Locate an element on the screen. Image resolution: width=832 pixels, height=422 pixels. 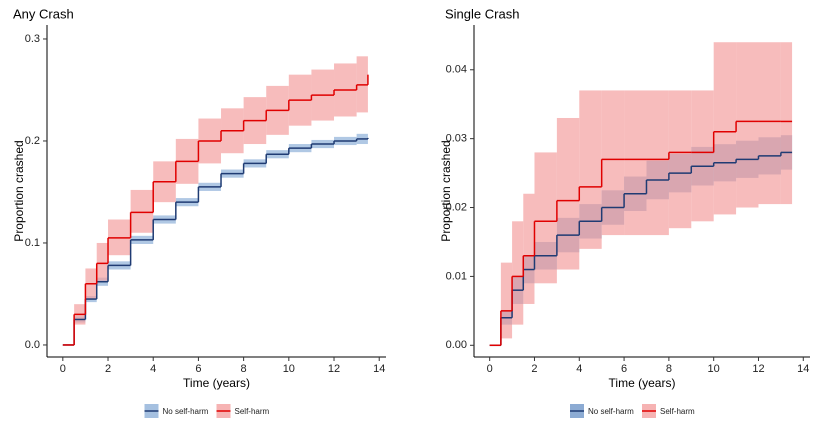
chart-title: Any Crash is located at coordinates (43, 13).